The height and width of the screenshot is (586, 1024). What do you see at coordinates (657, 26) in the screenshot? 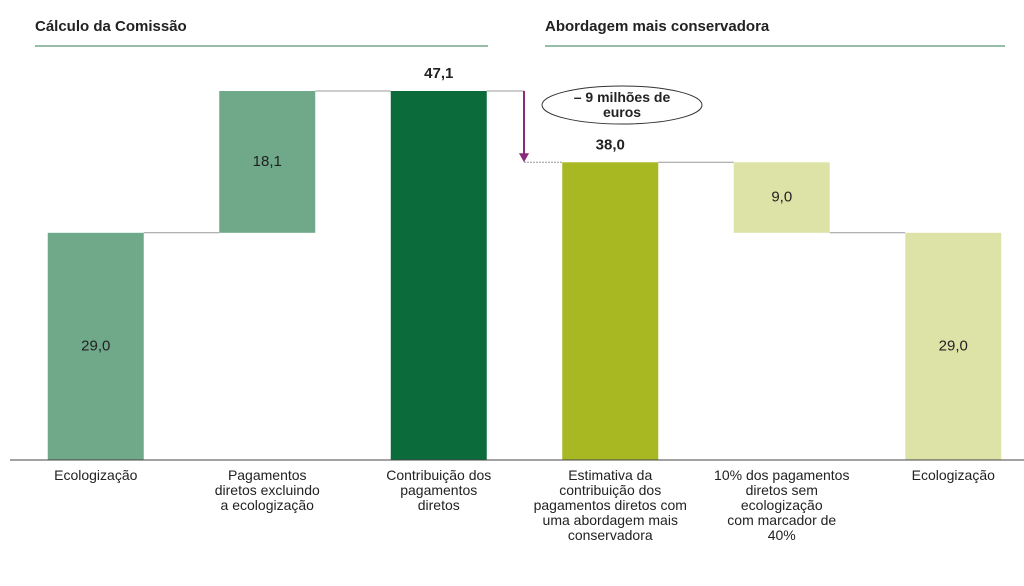
I see `section-title: Abordagem mais conservadora` at bounding box center [657, 26].